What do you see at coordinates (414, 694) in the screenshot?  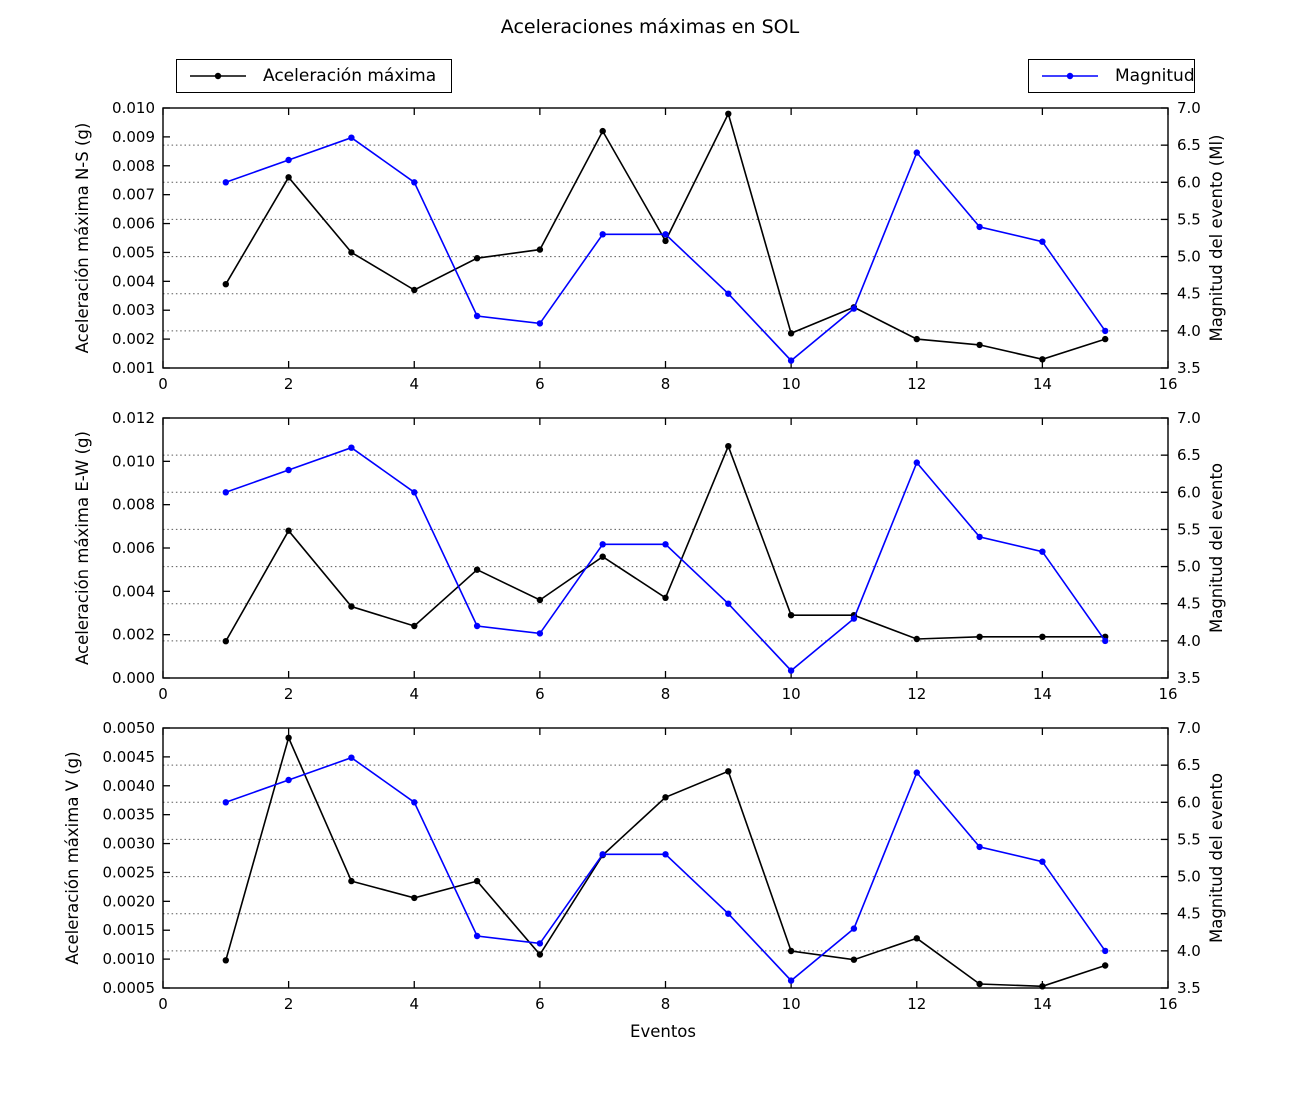 I see `x-tick-label: 4` at bounding box center [414, 694].